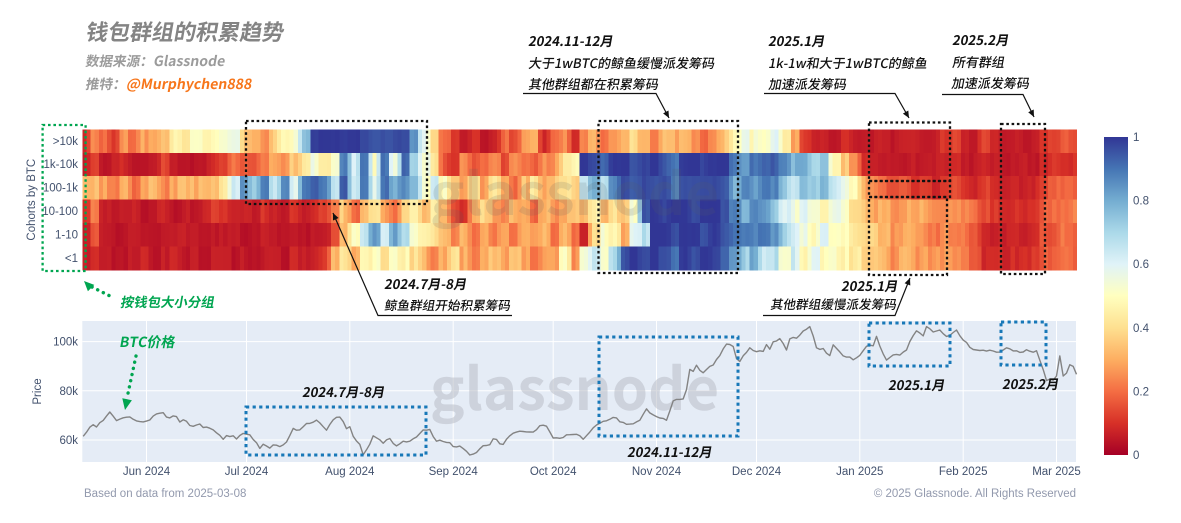 Image resolution: width=1181 pixels, height=523 pixels. I want to click on svg-text: Oct 2024, so click(553, 472).